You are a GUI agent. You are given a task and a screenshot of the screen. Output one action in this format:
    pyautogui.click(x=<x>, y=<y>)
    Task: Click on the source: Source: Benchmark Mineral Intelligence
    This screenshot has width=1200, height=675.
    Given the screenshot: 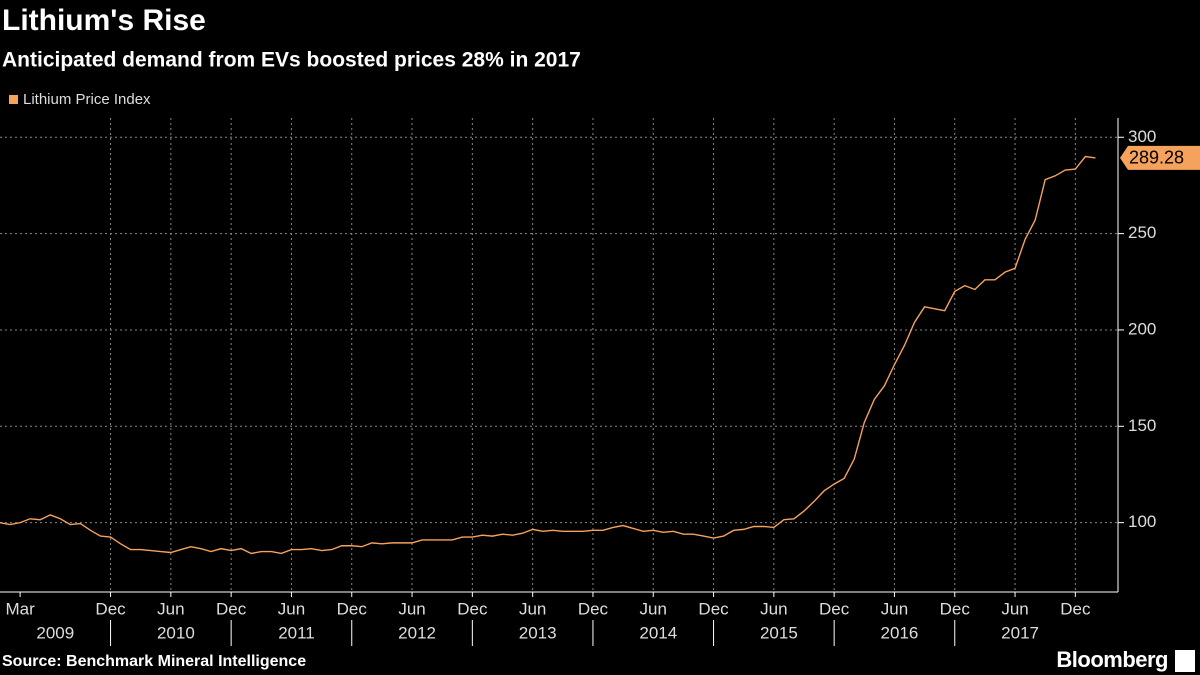 What is the action you would take?
    pyautogui.click(x=154, y=661)
    